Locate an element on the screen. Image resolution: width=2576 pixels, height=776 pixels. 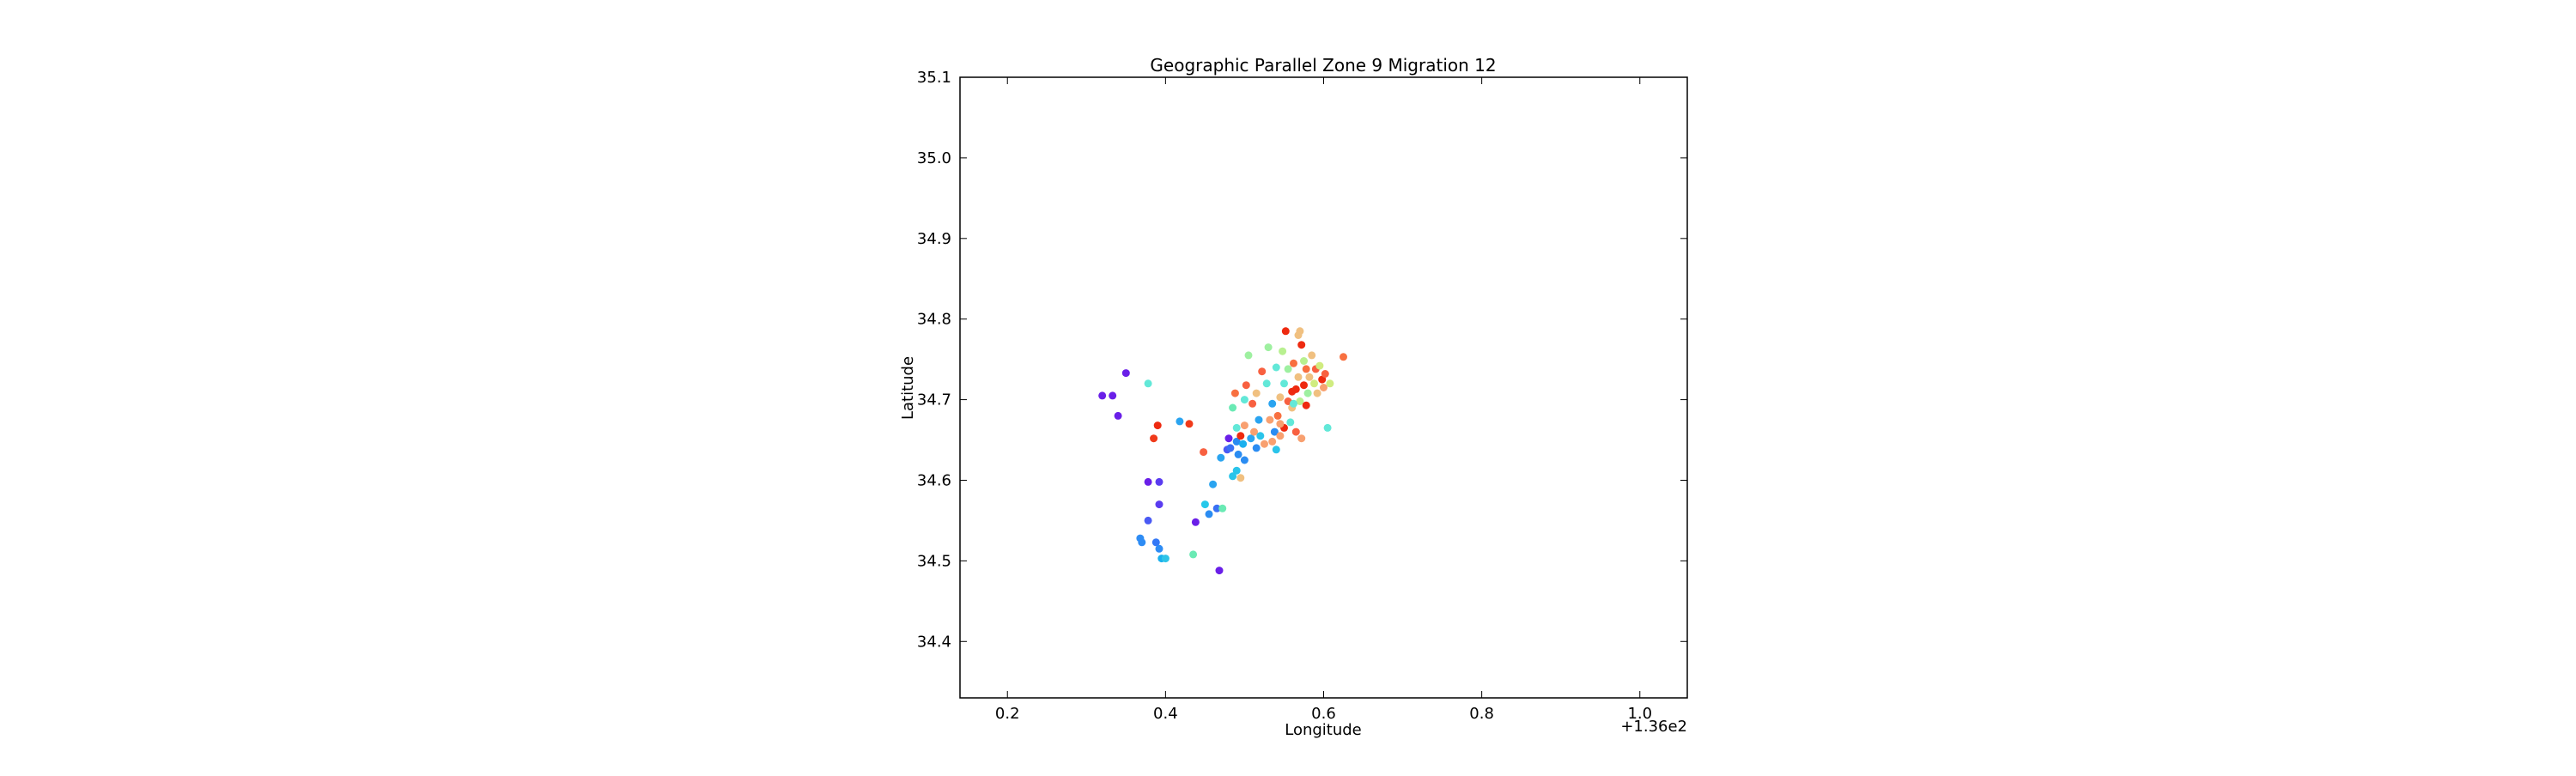
y-tick-label: 34.6 is located at coordinates (934, 480).